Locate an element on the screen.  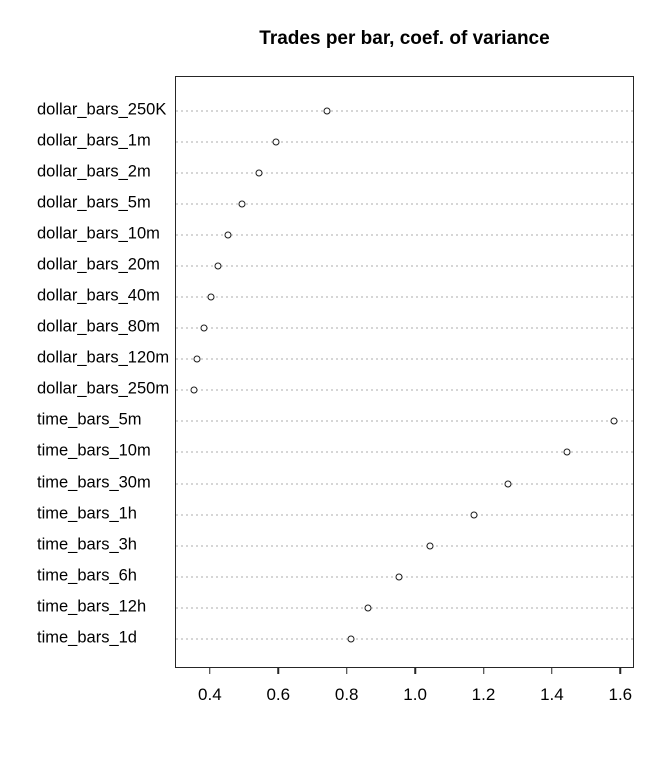
category-label: dollar_bars_10m is located at coordinates (98, 233).